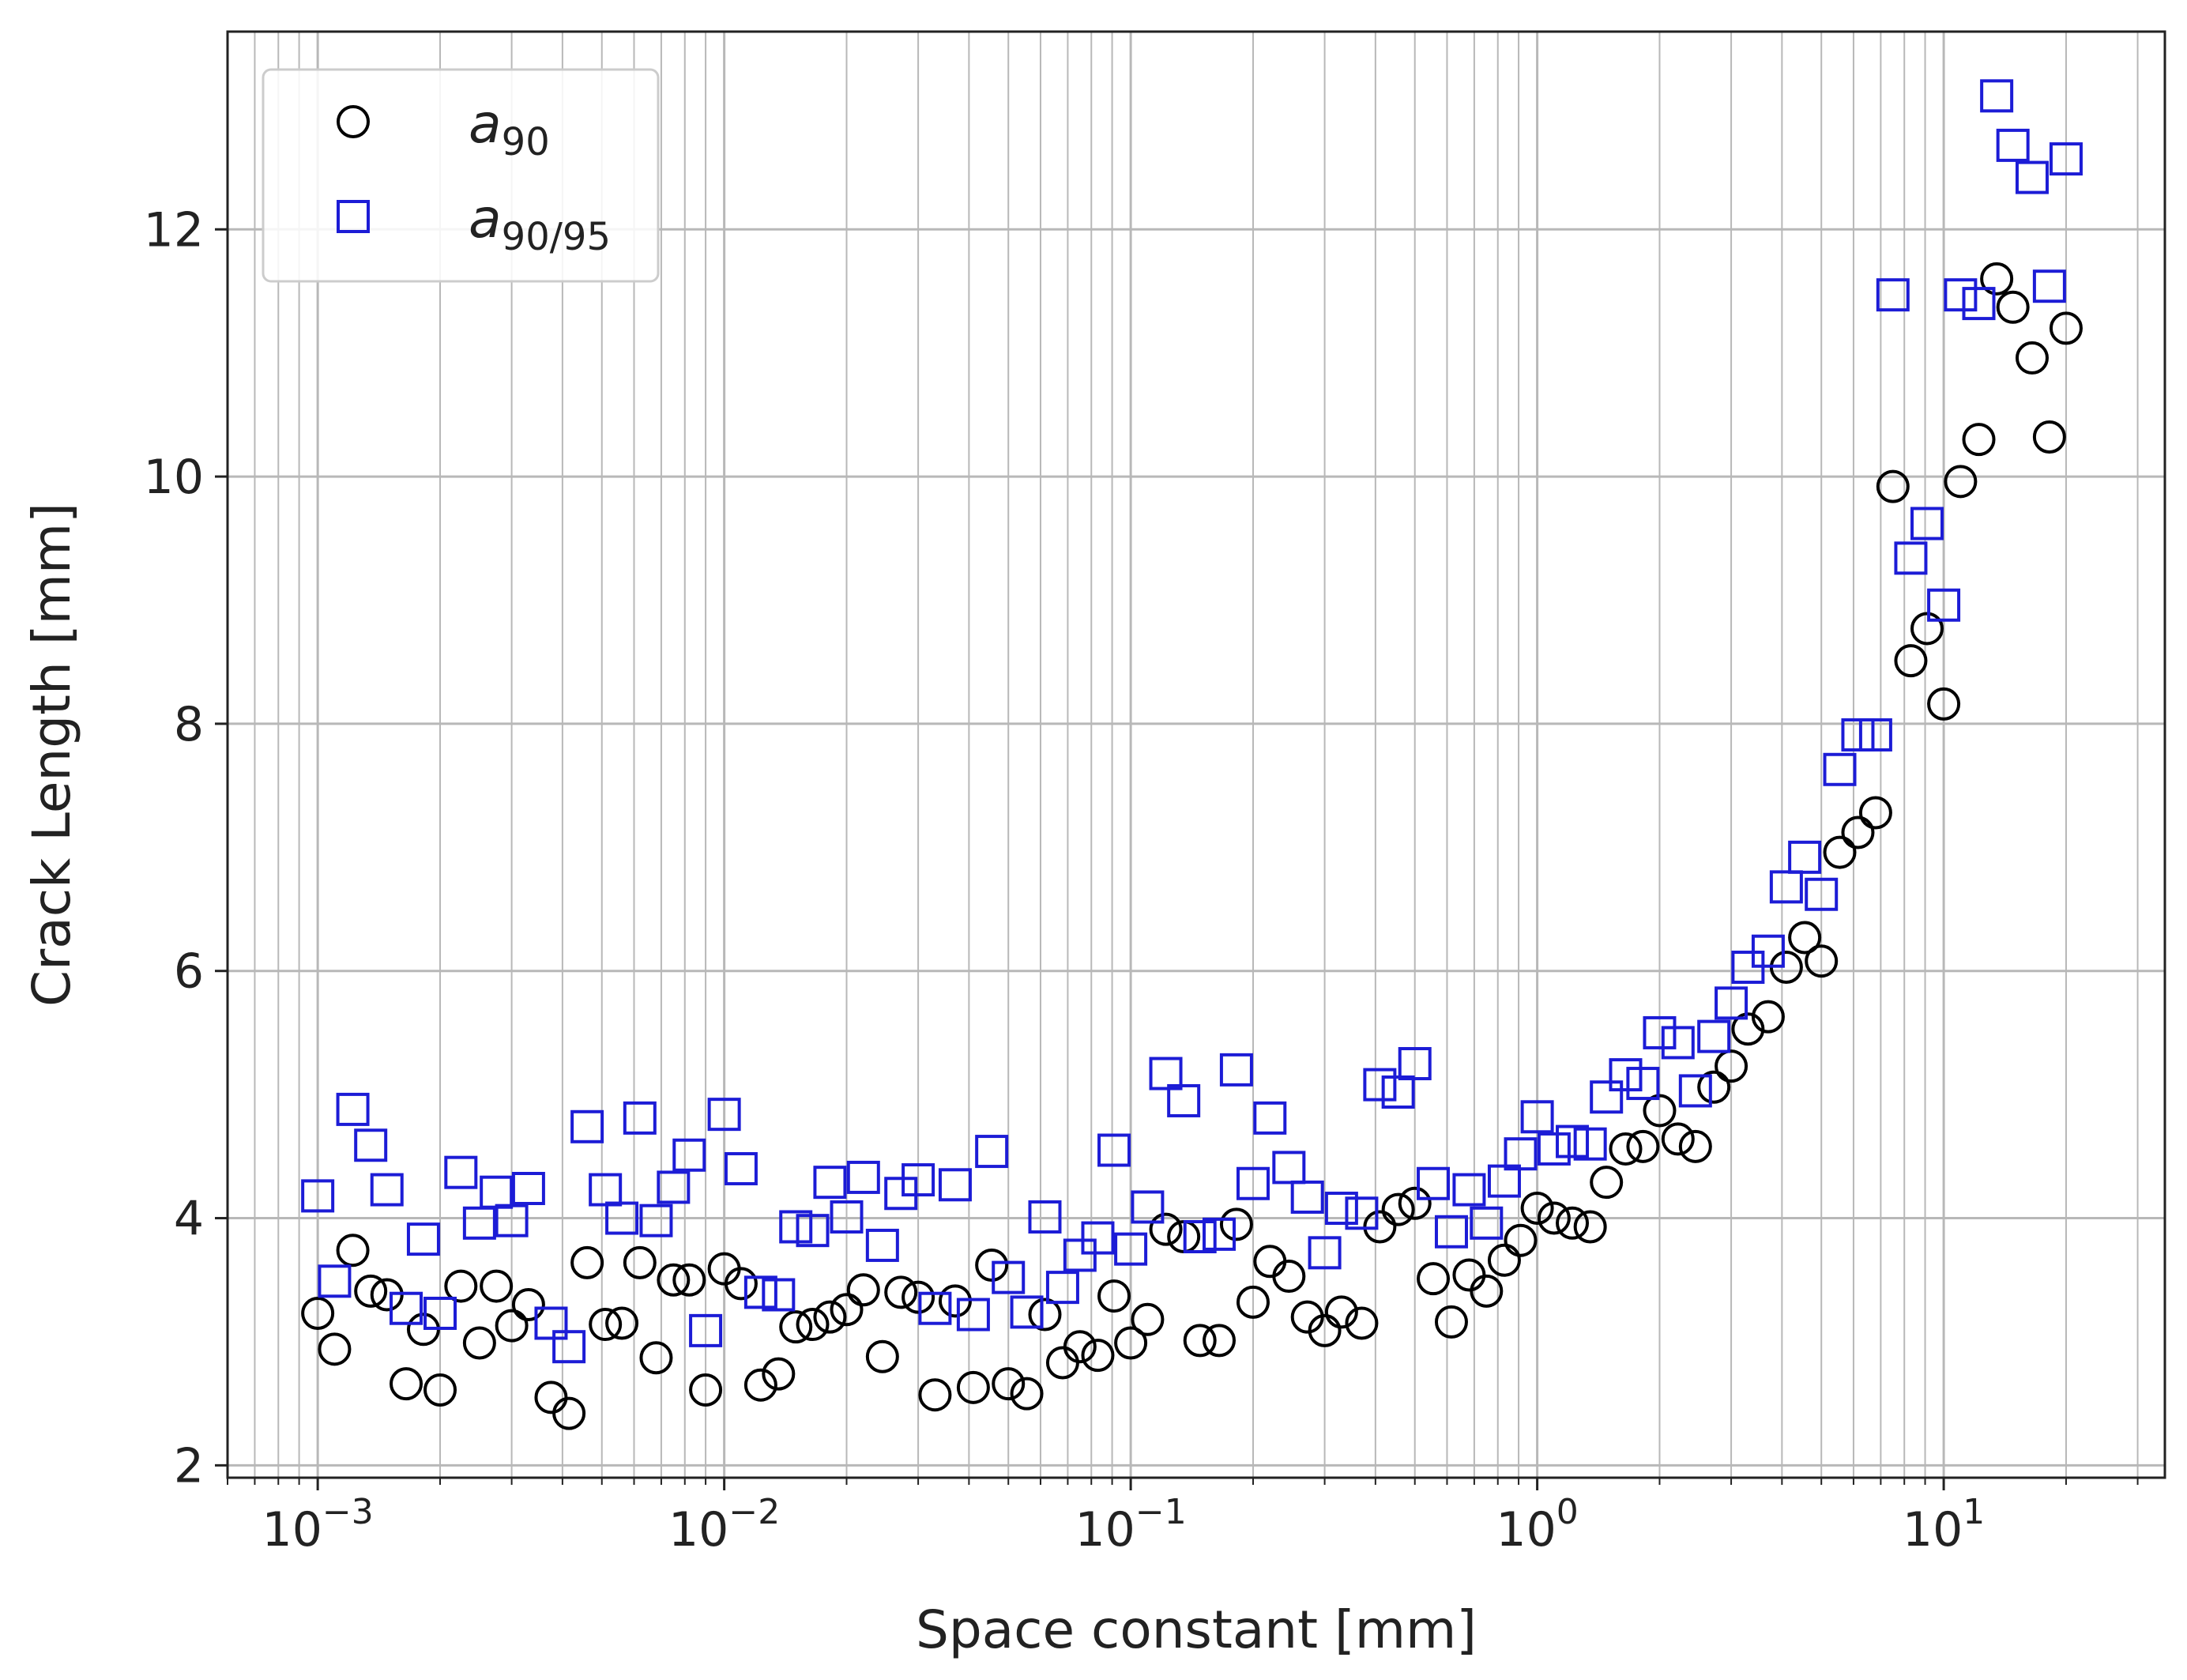 The height and width of the screenshot is (1680, 2187). I want to click on y-tick-label: 10, so click(174, 477).